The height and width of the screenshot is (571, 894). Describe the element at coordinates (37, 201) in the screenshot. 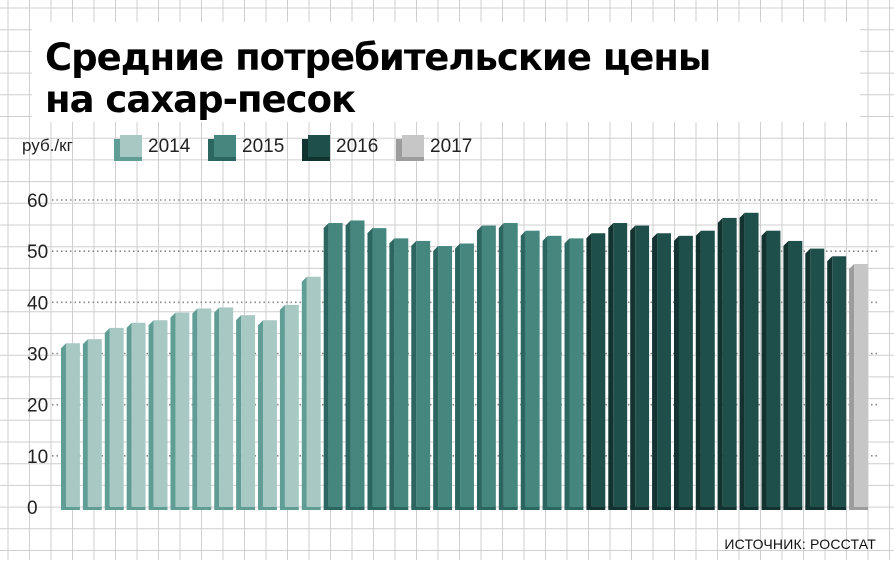

I see `y-tick-label: 60` at that location.